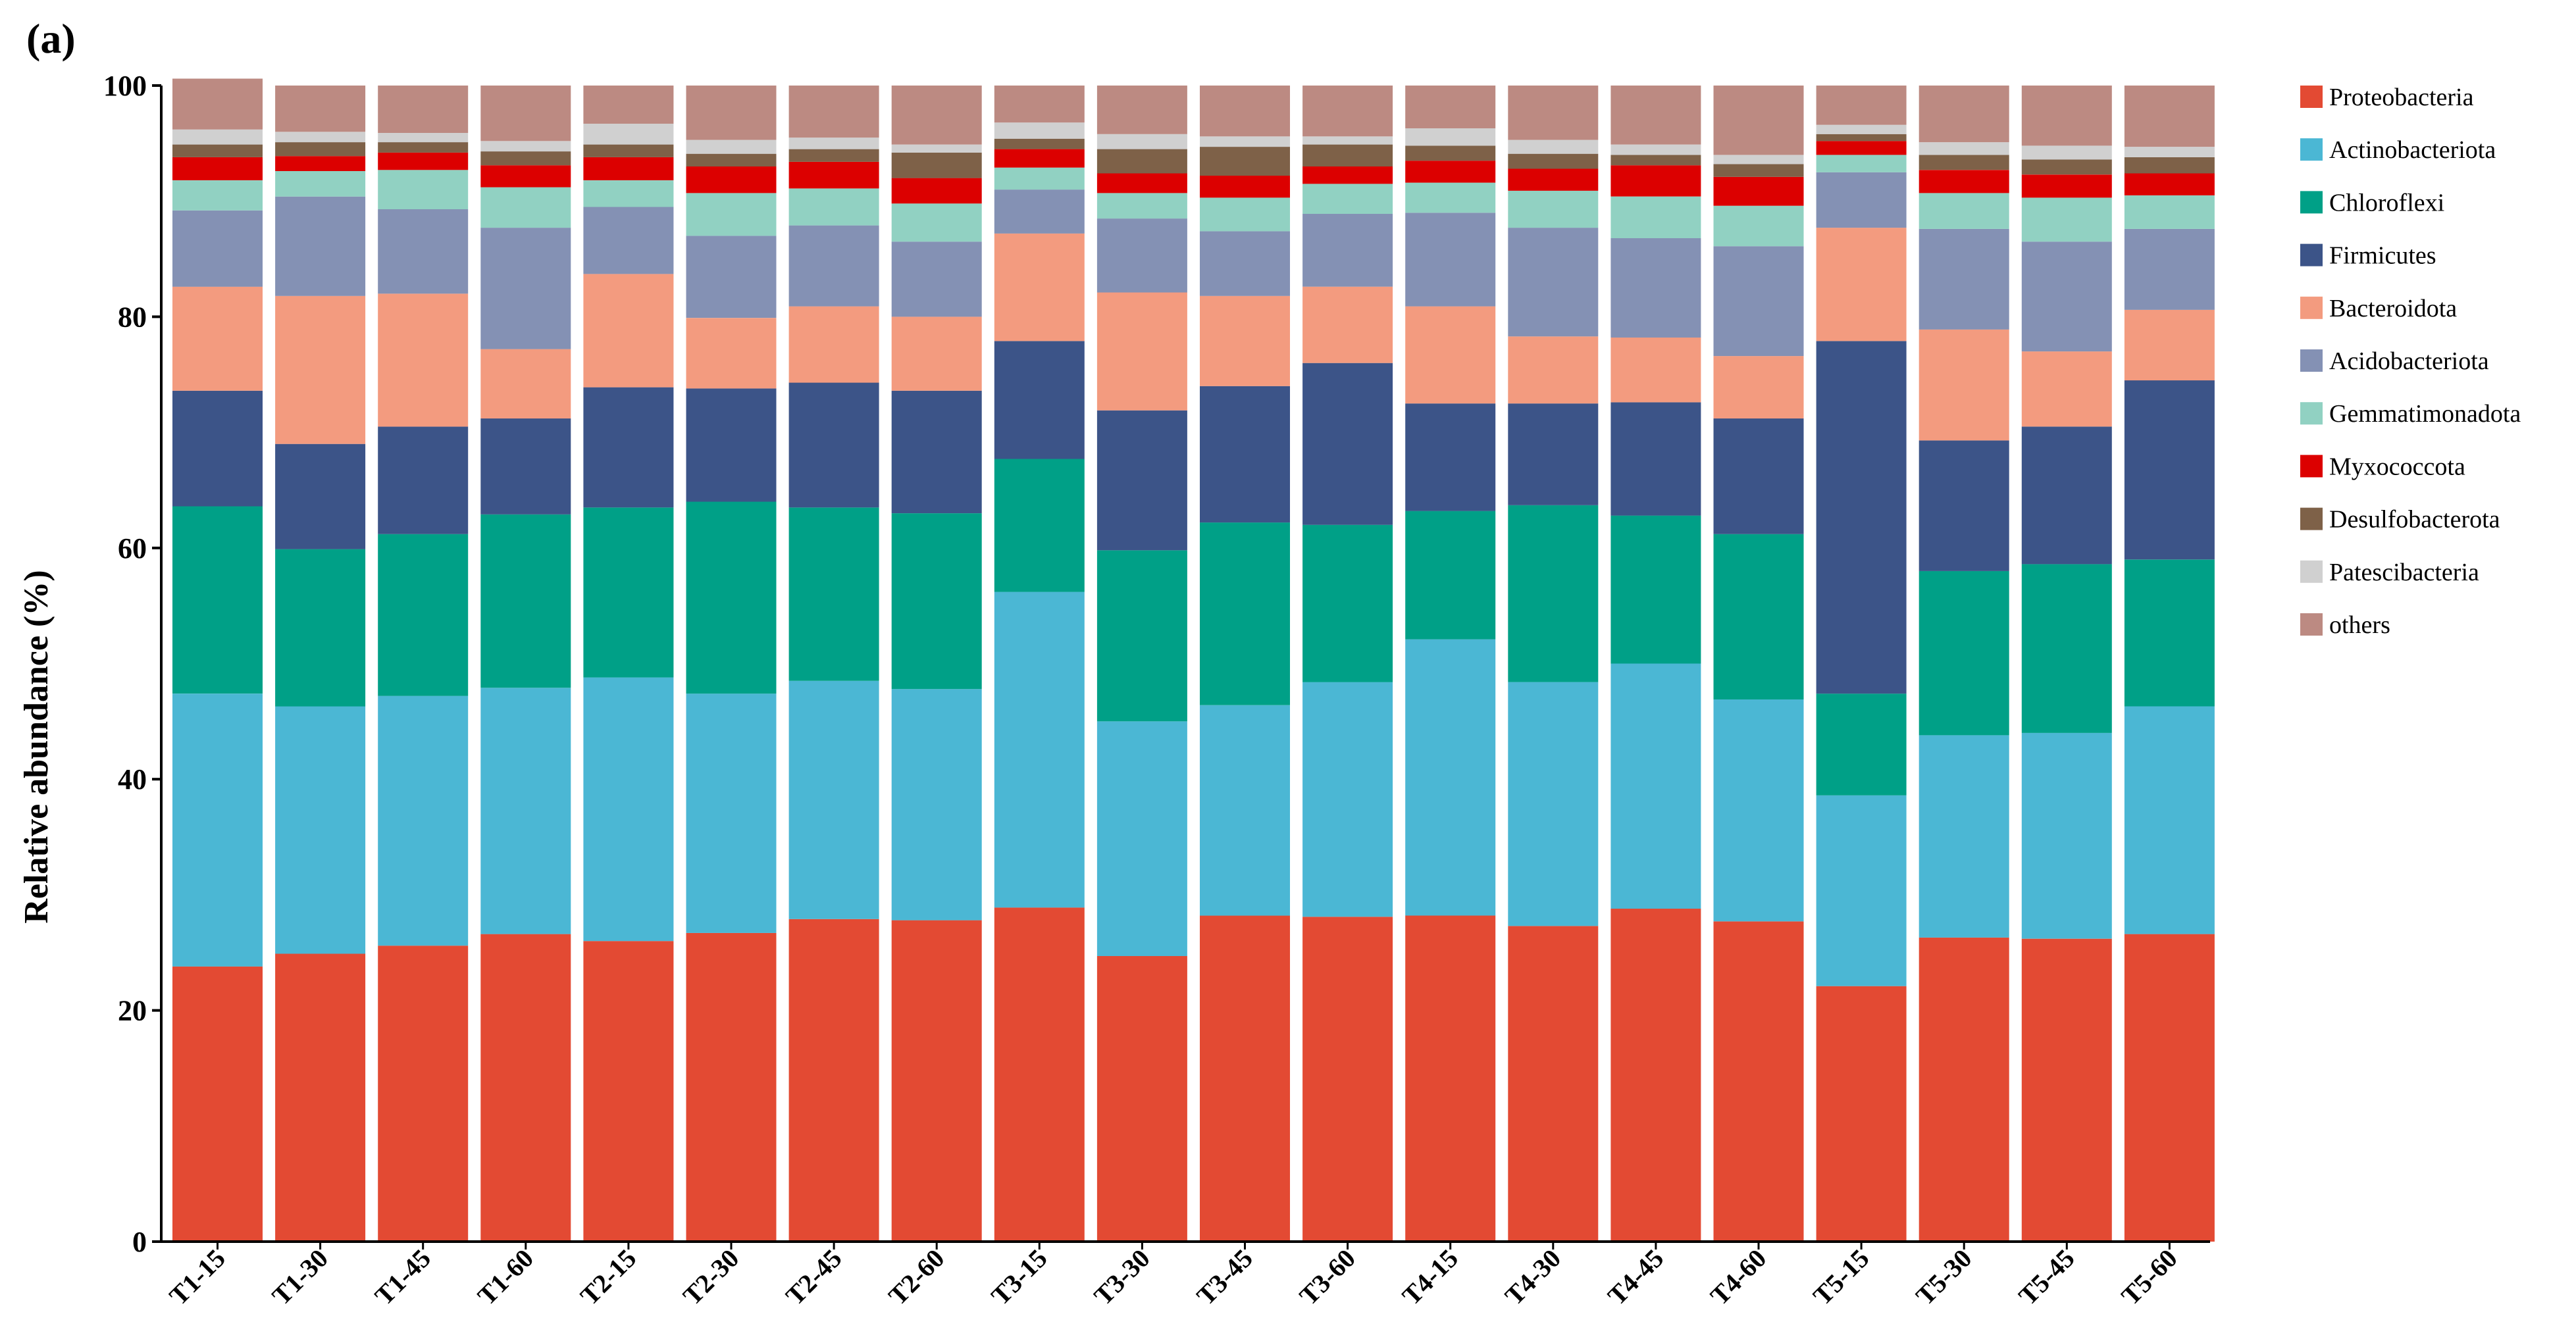 The image size is (2576, 1339). Describe the element at coordinates (423, 109) in the screenshot. I see `bar-segment-T1-45-others` at that location.